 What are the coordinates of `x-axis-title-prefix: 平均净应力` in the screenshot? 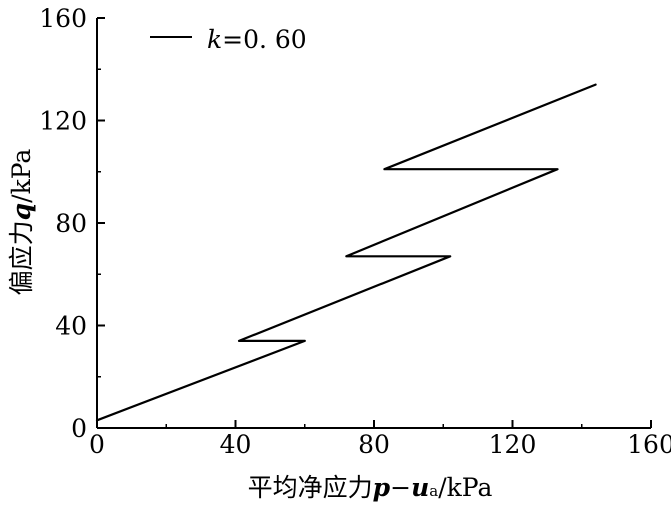 It's located at (310, 487).